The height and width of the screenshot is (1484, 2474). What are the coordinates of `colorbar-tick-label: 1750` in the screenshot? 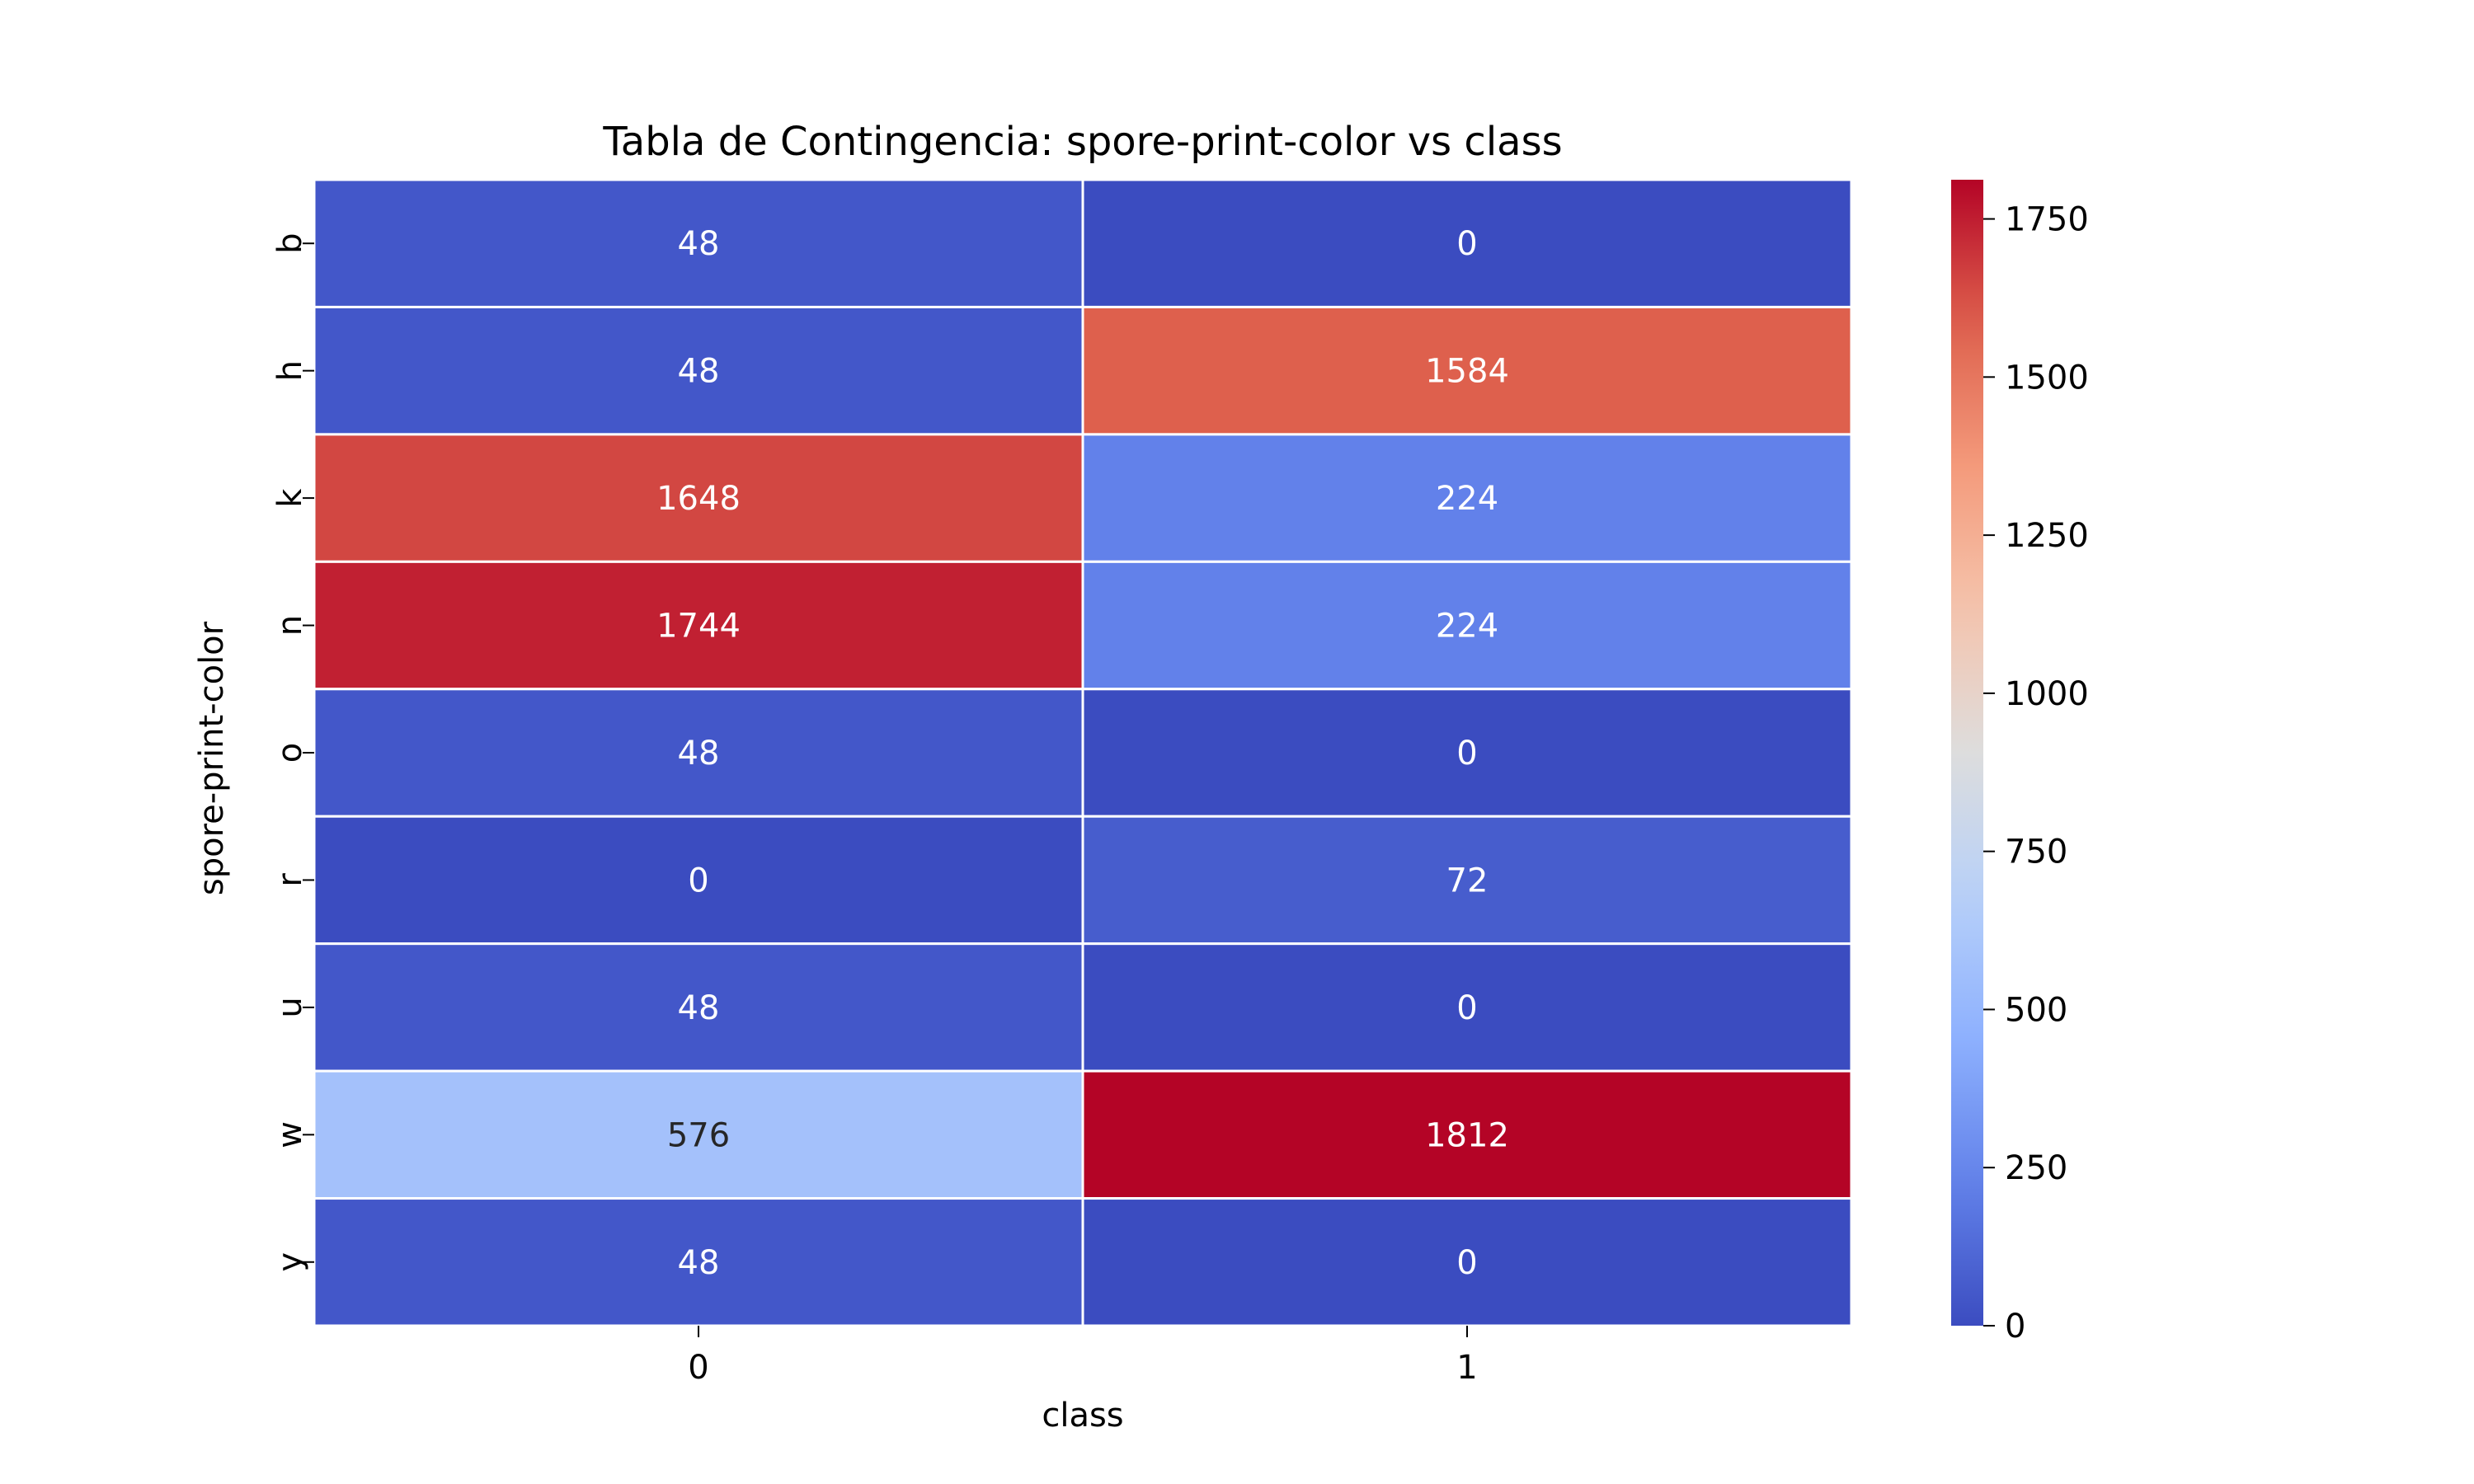 It's located at (2047, 220).